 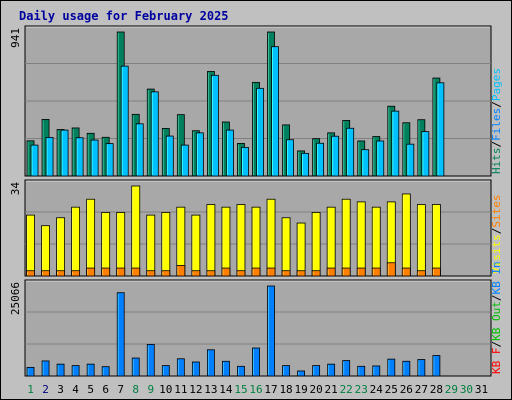 I want to click on day-label: 29, so click(x=451, y=389).